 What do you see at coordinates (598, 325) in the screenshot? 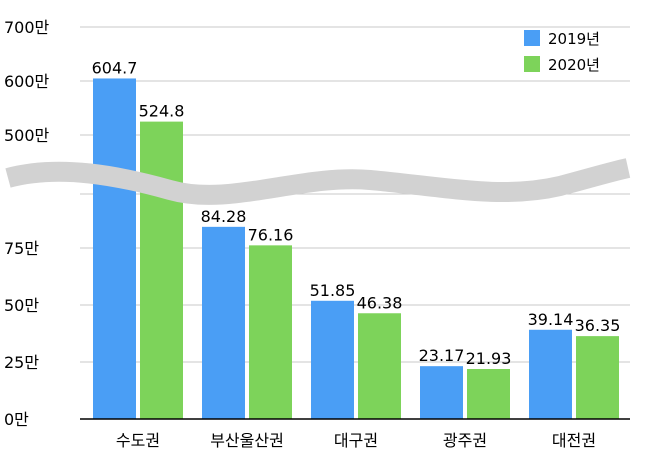
I see `value-label: 36.35` at bounding box center [598, 325].